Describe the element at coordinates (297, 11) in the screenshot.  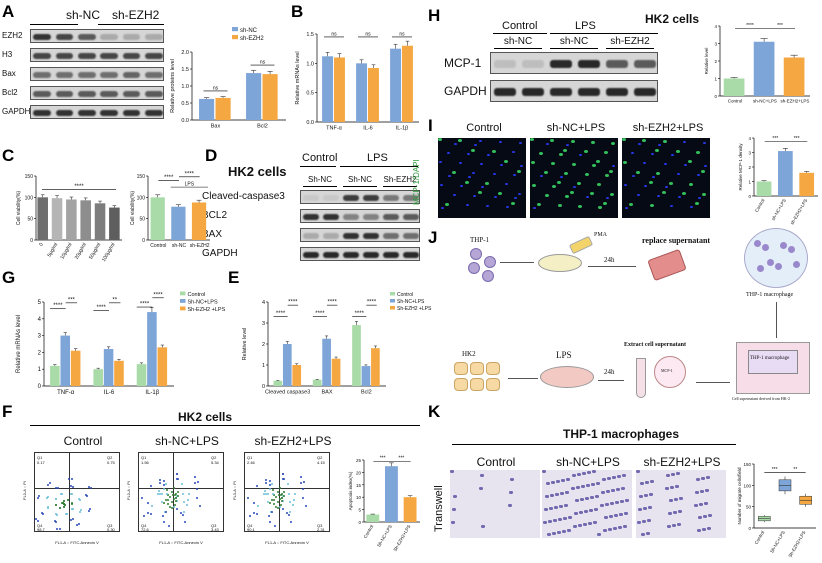
I see `panel-label-b: B` at that location.